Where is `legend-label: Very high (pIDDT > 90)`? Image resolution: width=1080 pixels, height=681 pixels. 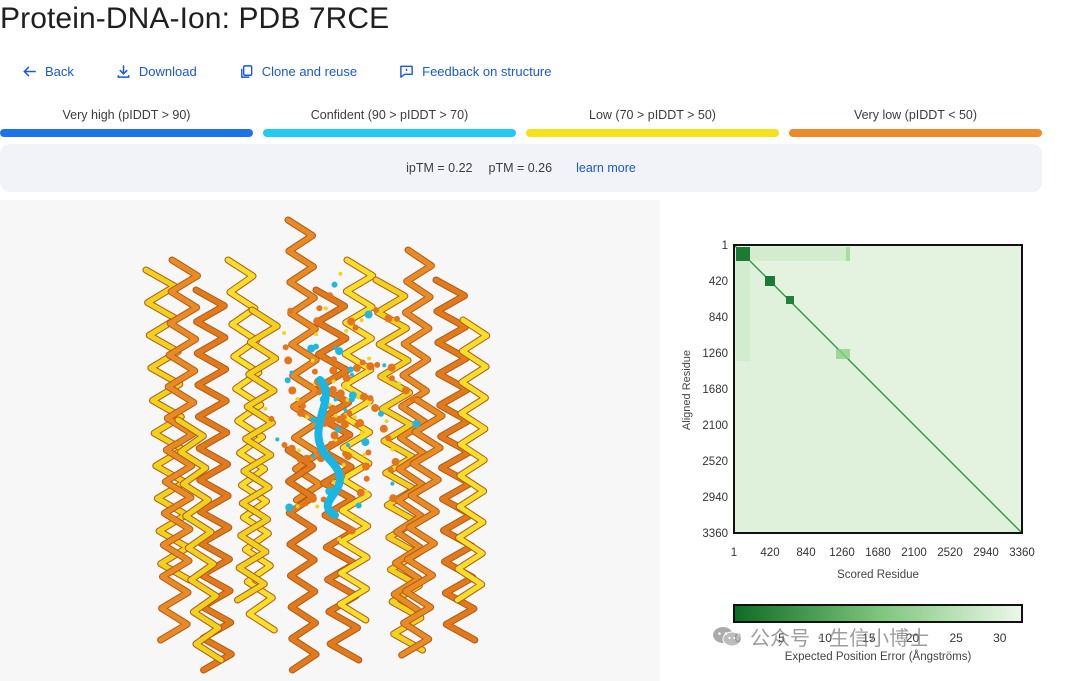
legend-label: Very high (pIDDT > 90) is located at coordinates (126, 115).